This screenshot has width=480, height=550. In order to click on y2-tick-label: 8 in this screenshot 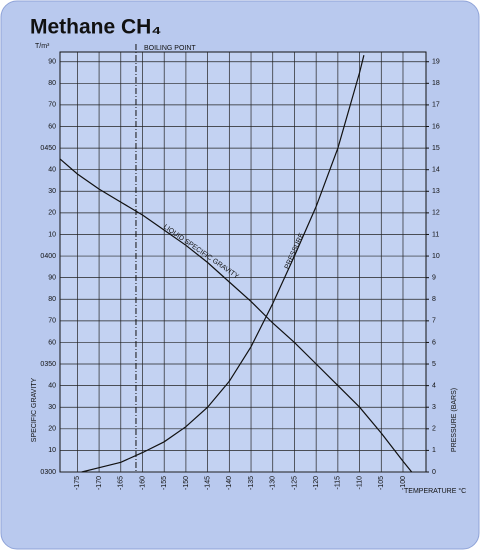, I will do `click(434, 299)`.